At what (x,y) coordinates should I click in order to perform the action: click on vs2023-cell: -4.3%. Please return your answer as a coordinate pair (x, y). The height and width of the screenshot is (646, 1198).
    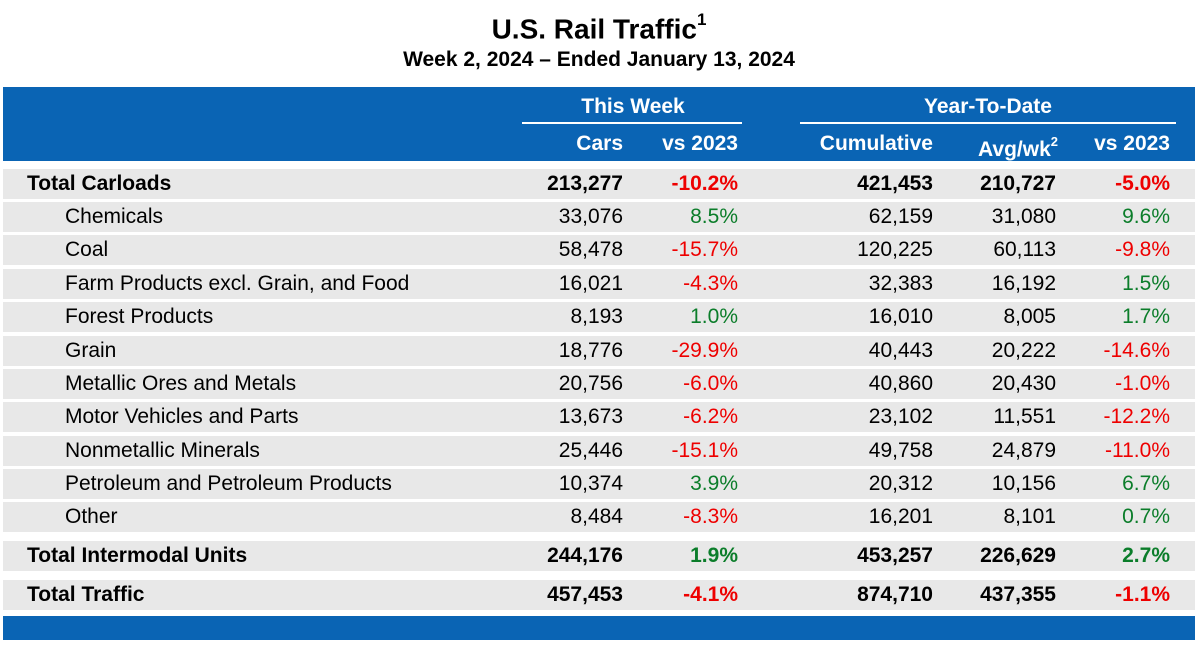
    Looking at the image, I should click on (710, 283).